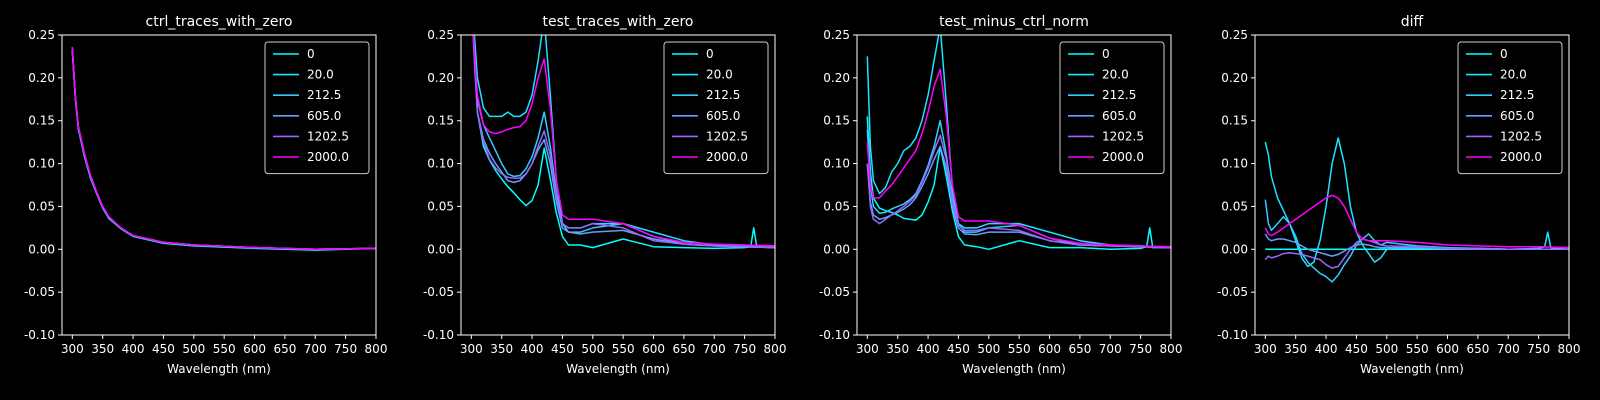 This screenshot has height=400, width=1600. I want to click on series-line-212.5, so click(1416, 241).